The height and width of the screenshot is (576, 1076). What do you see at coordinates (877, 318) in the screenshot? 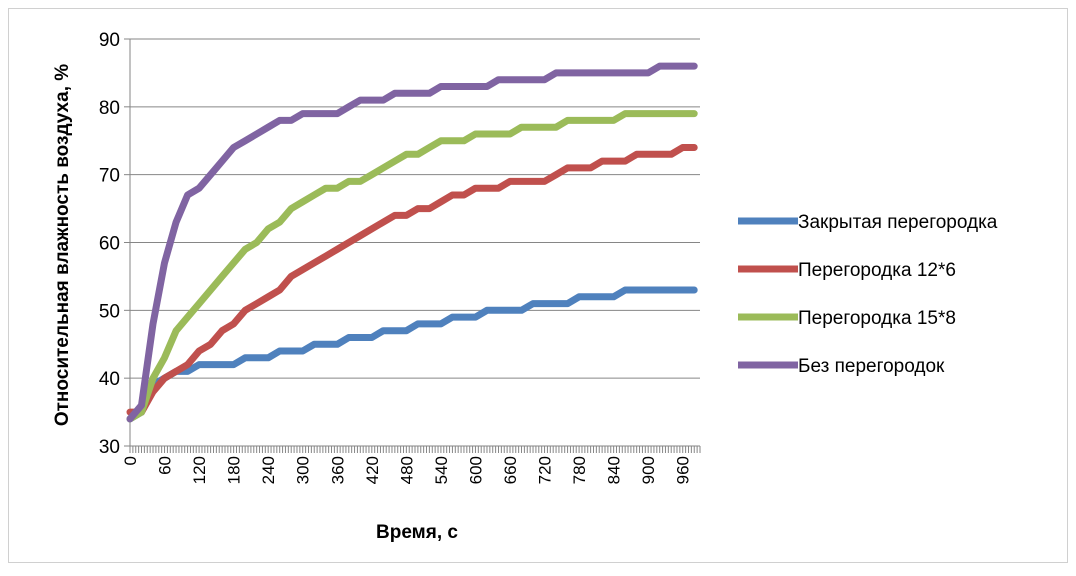
I see `legend-label-3: Перегородка 15*8` at bounding box center [877, 318].